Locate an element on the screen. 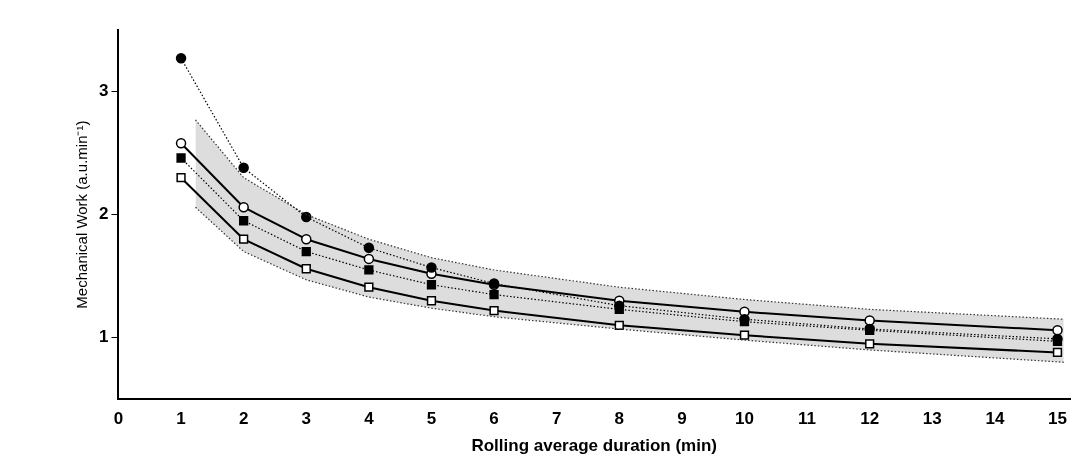 The height and width of the screenshot is (471, 1092). x-tick-label: 14 is located at coordinates (995, 419).